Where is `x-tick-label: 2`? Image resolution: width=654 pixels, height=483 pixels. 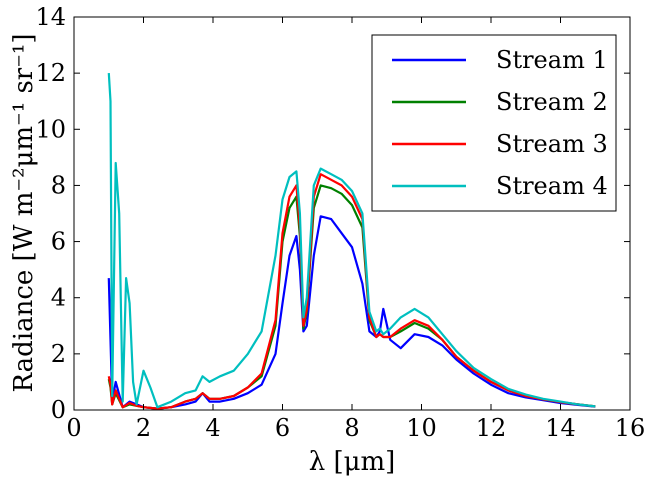
x-tick-label: 2 is located at coordinates (143, 428).